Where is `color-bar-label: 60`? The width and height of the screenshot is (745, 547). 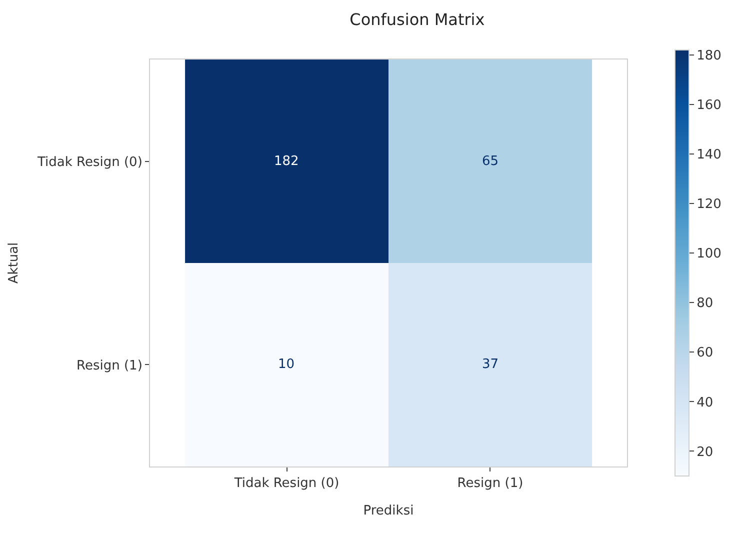
color-bar-label: 60 is located at coordinates (705, 353).